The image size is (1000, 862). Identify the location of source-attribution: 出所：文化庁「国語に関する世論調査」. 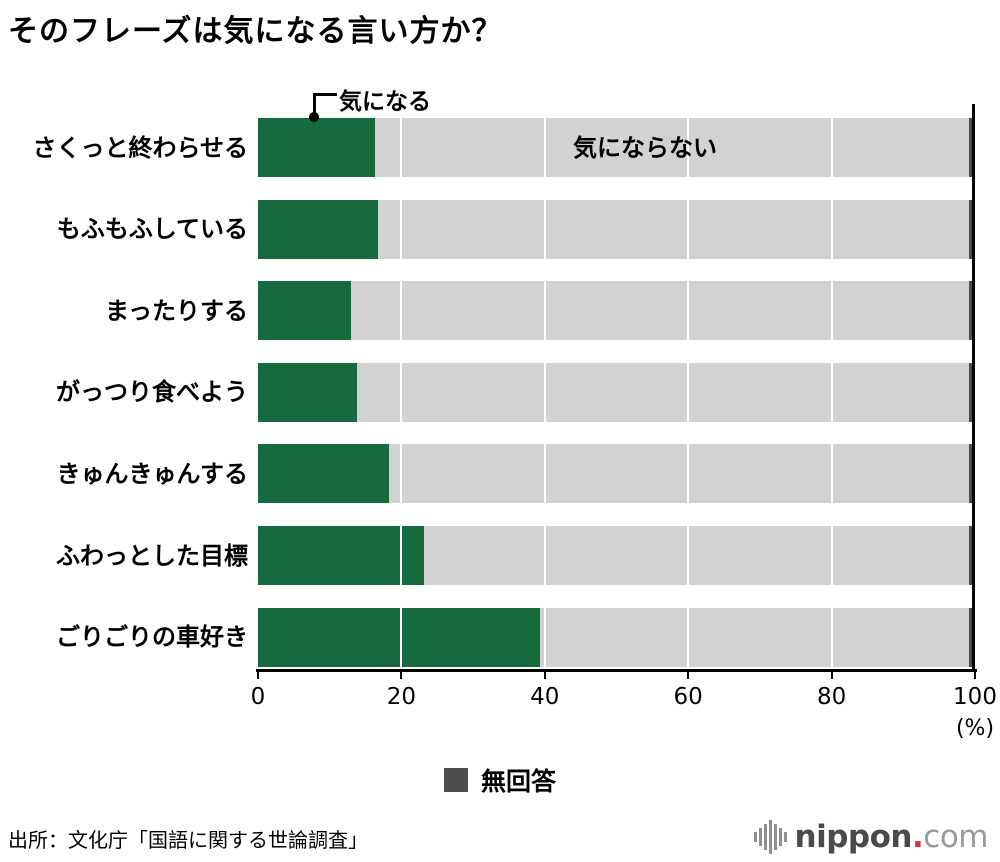
(188, 840).